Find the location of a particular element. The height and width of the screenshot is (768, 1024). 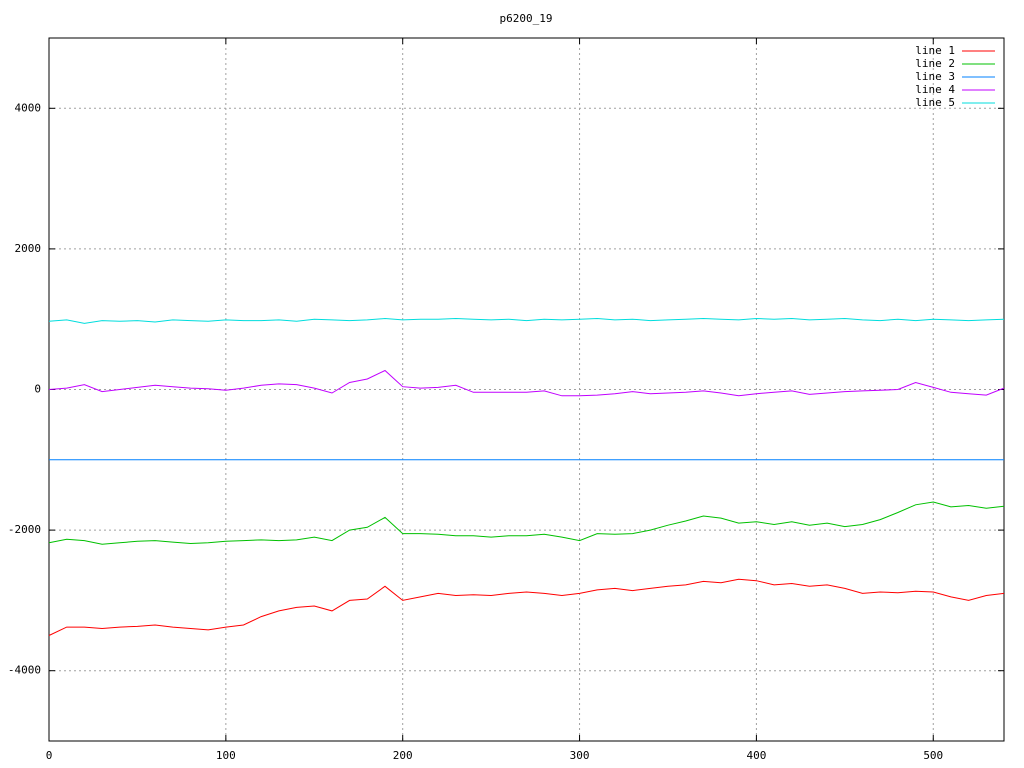

y-tick-label: -4000 is located at coordinates (24, 670).